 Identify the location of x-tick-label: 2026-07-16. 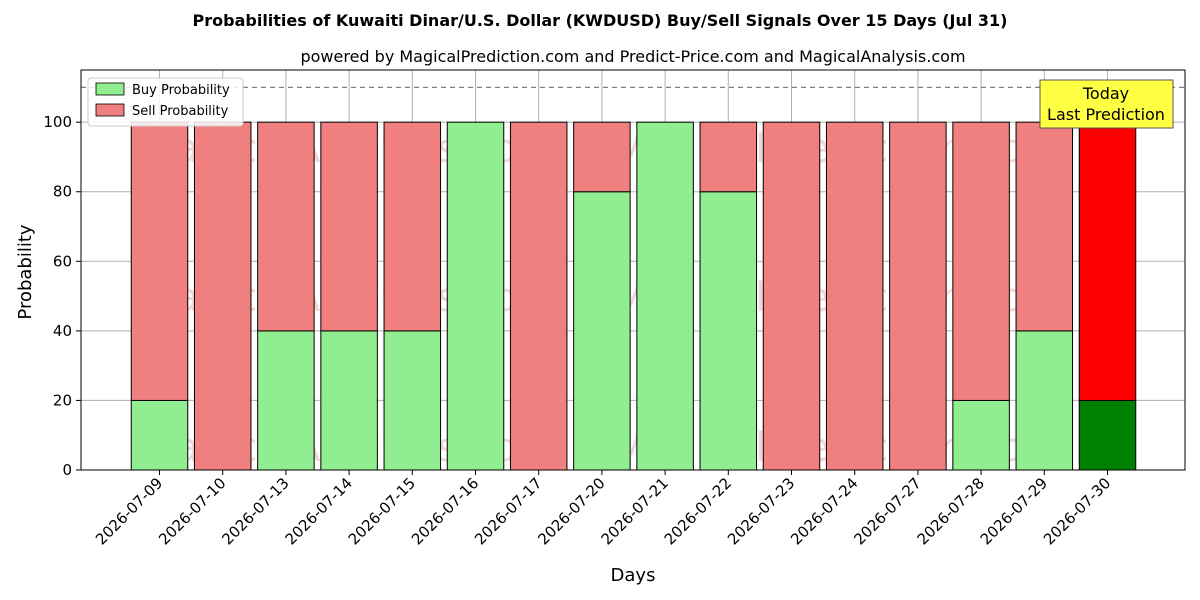
(445, 511).